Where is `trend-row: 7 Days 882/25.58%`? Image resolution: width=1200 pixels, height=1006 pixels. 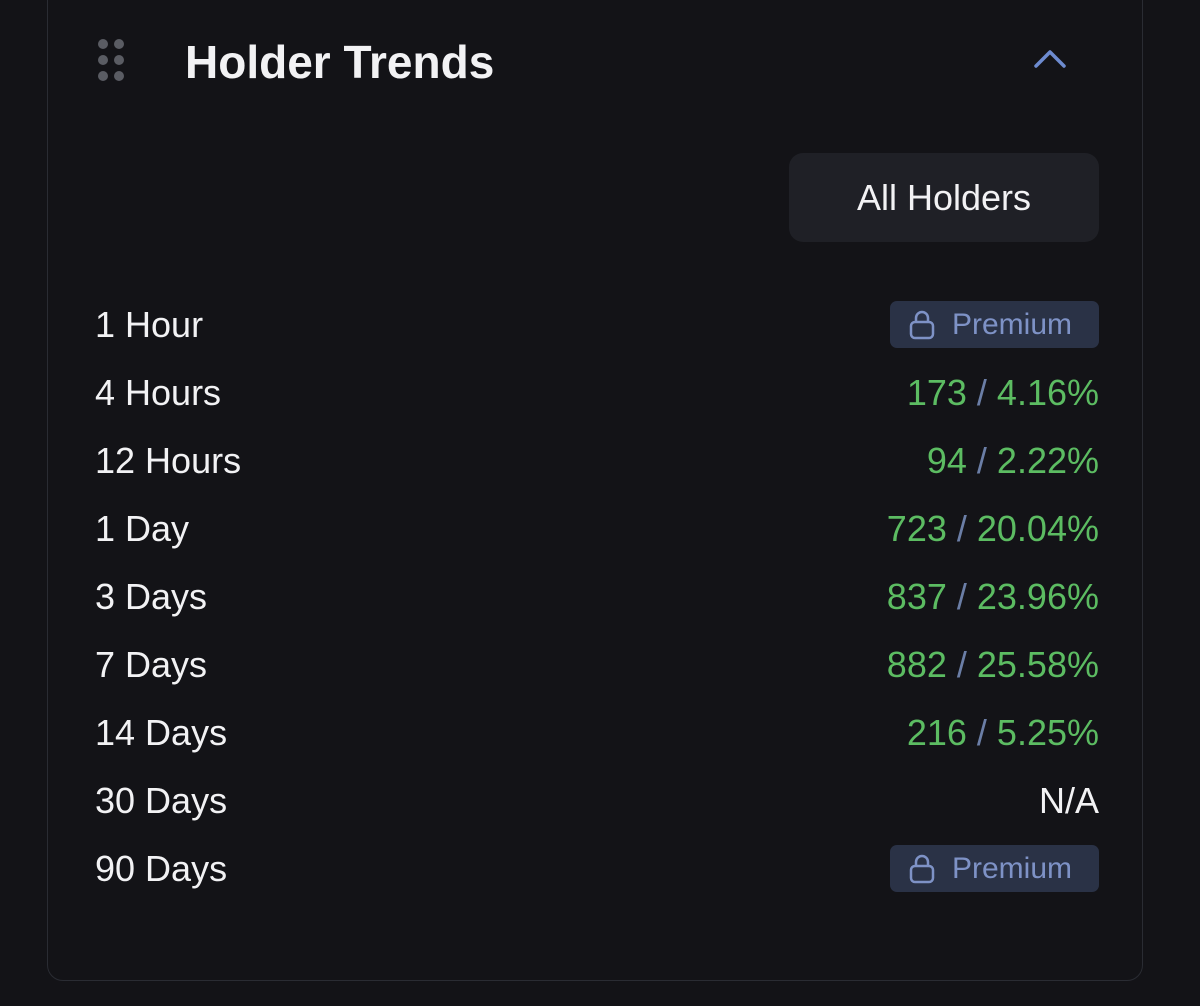 trend-row: 7 Days 882/25.58% is located at coordinates (597, 665).